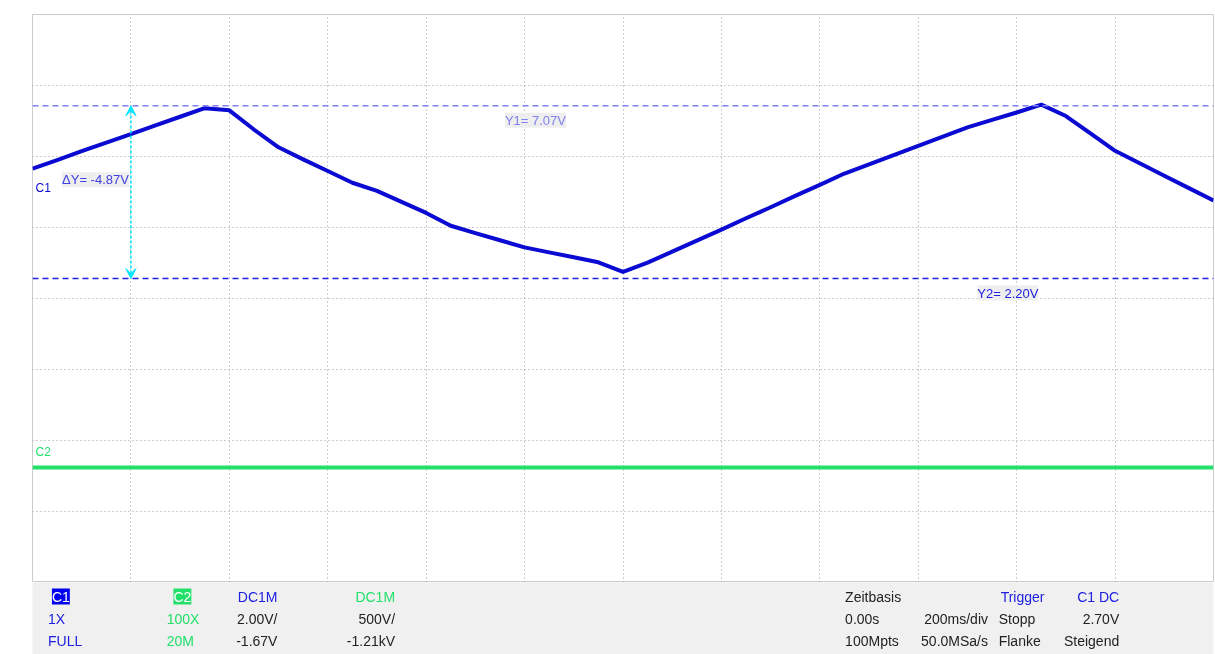 The height and width of the screenshot is (654, 1215). What do you see at coordinates (183, 618) in the screenshot?
I see `text: 100X` at bounding box center [183, 618].